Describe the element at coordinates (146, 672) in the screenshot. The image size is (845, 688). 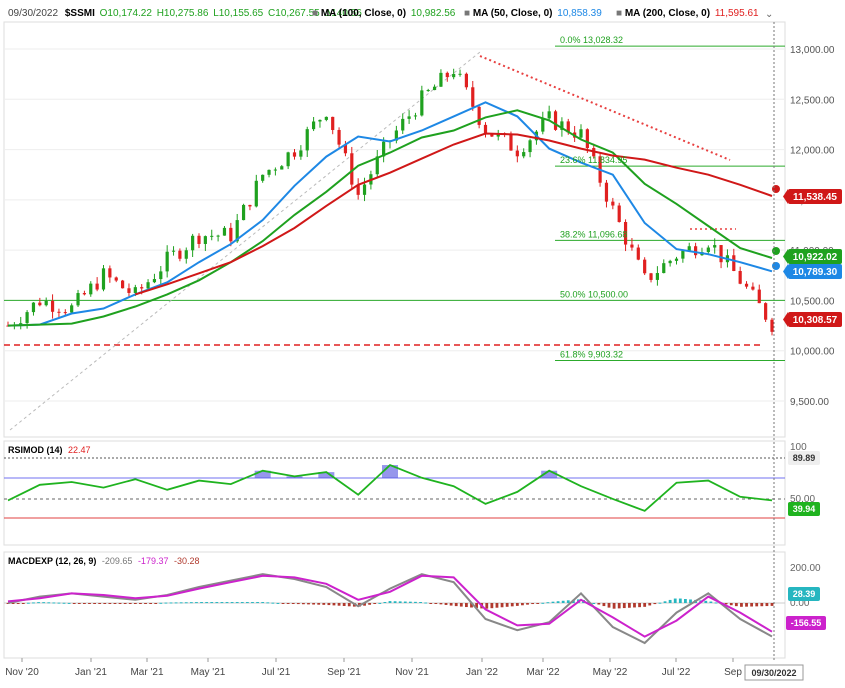
I see `x-tick-label: Mar '21` at that location.